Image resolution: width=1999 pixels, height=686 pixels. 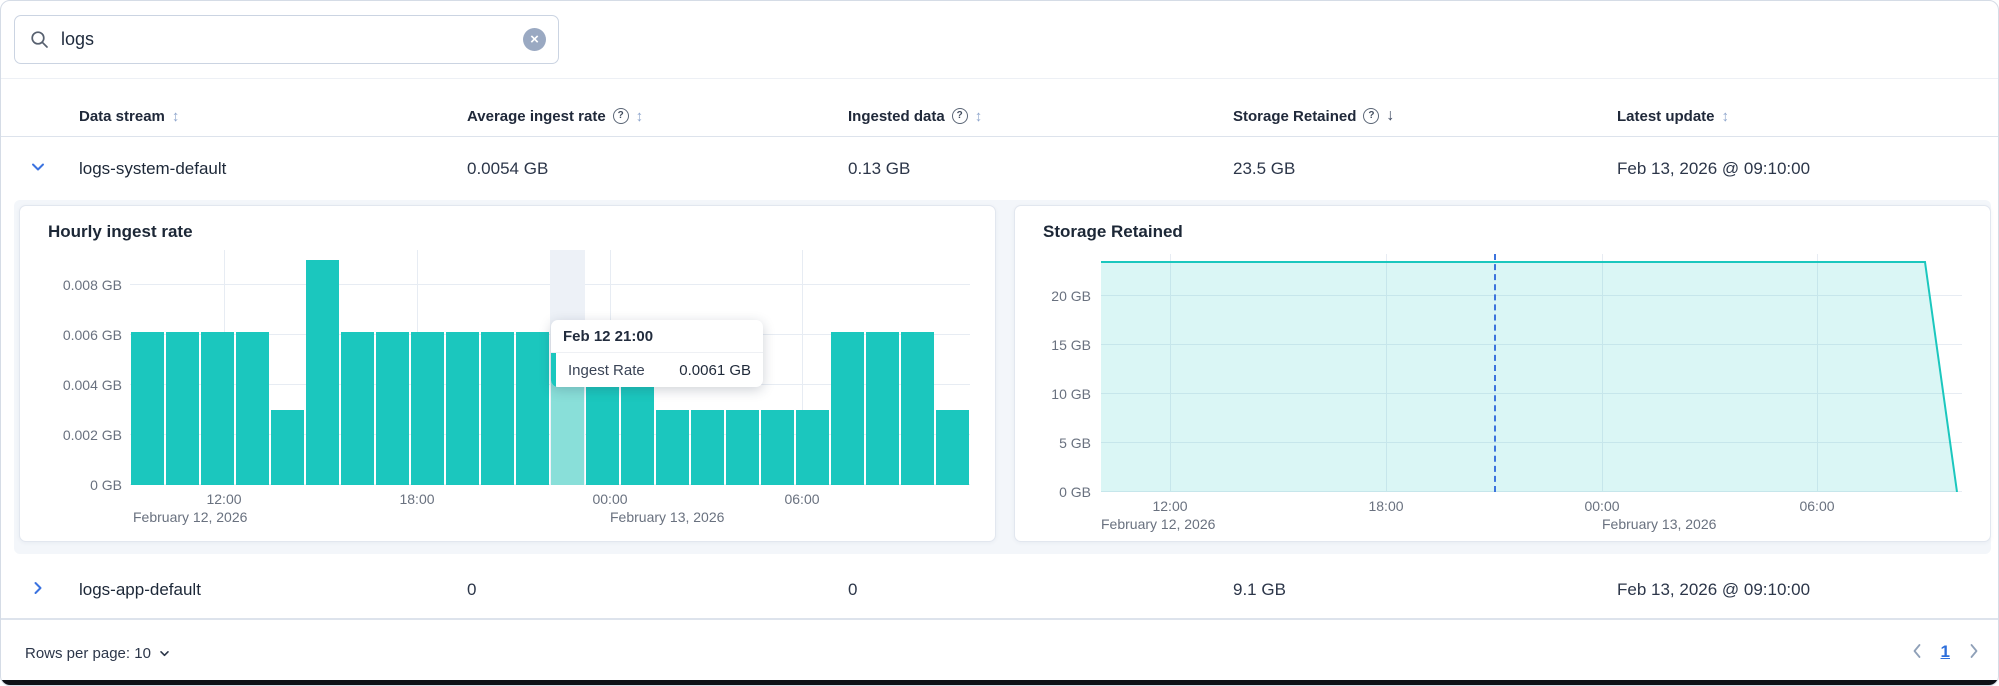 I want to click on column-header-ingested-data: Ingested data, so click(x=915, y=116).